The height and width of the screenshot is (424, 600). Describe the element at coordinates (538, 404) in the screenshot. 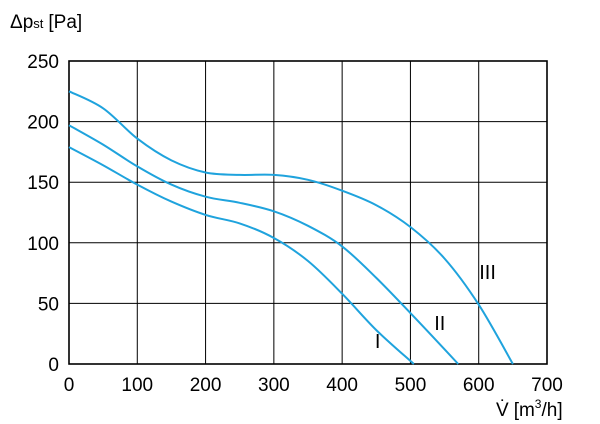

I see `x-axis-title-unit-sup: 3` at that location.